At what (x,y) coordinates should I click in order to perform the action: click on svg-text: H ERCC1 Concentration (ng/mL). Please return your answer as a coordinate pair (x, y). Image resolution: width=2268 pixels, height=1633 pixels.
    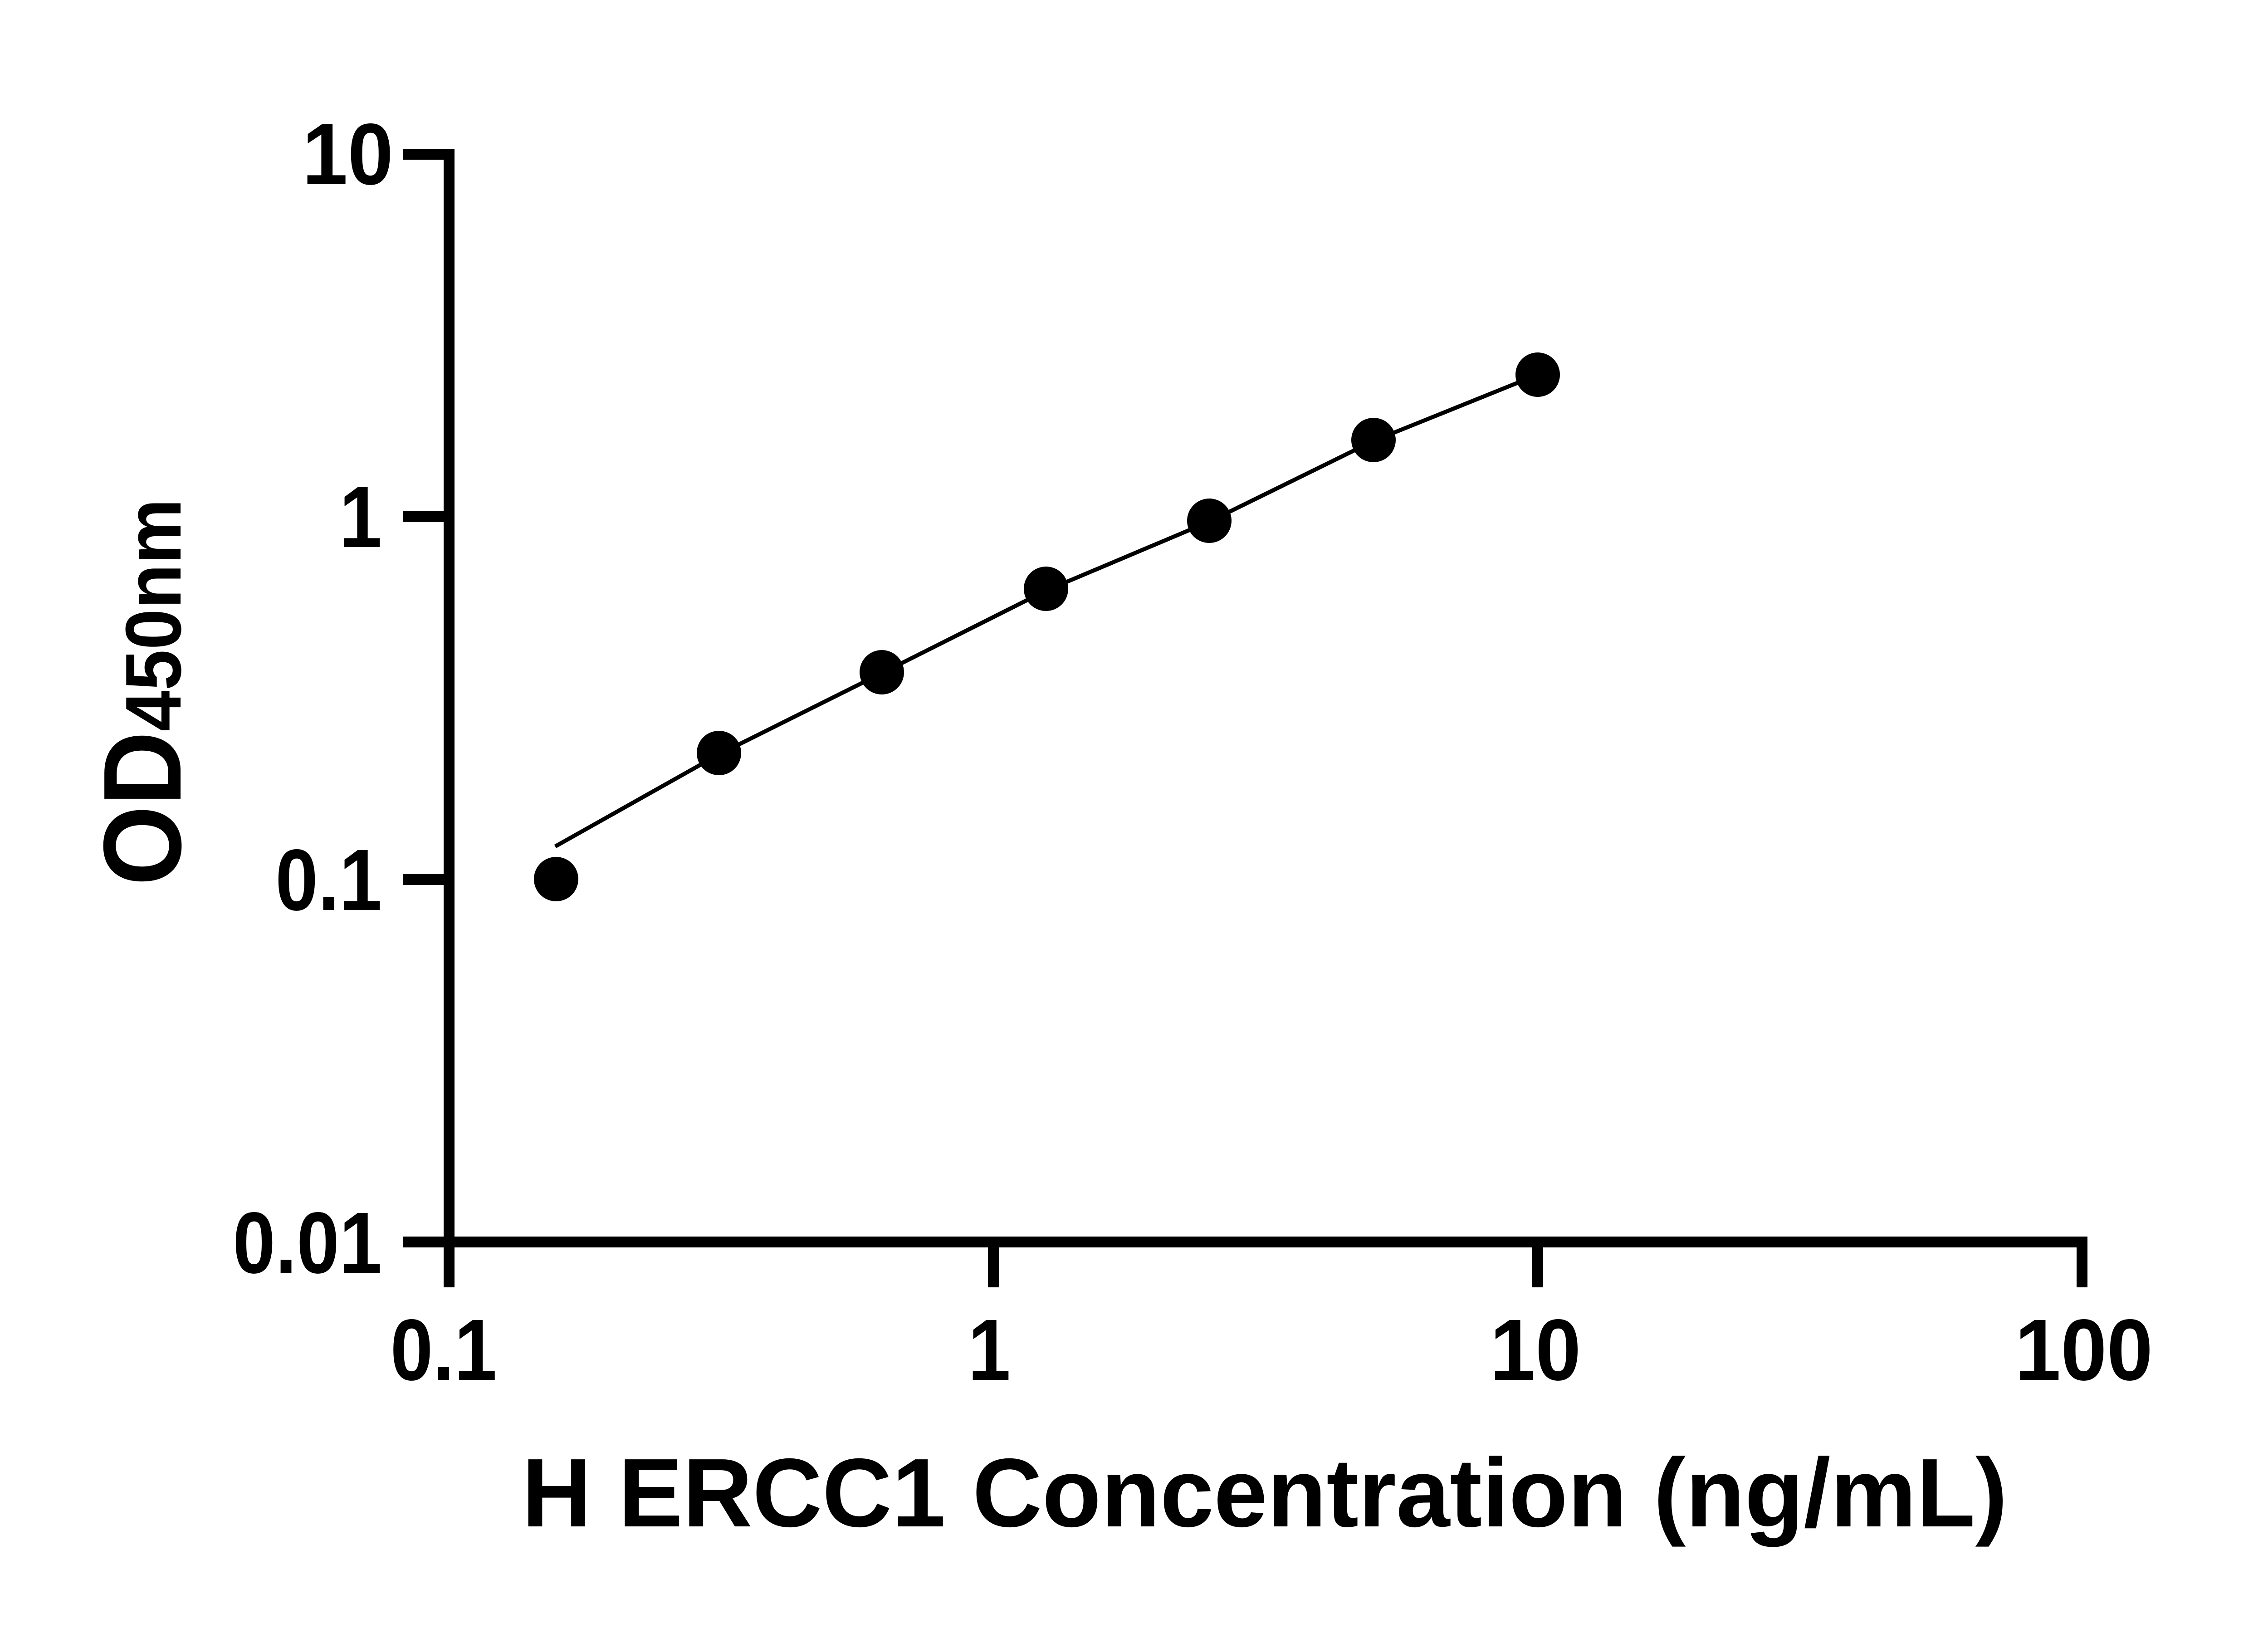
    Looking at the image, I should click on (1265, 1492).